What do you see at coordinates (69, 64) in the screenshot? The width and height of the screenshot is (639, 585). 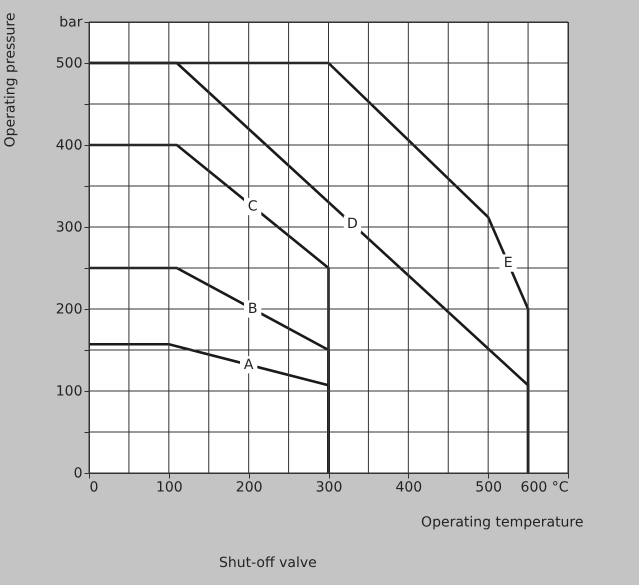 I see `y-tick-label: 500` at bounding box center [69, 64].